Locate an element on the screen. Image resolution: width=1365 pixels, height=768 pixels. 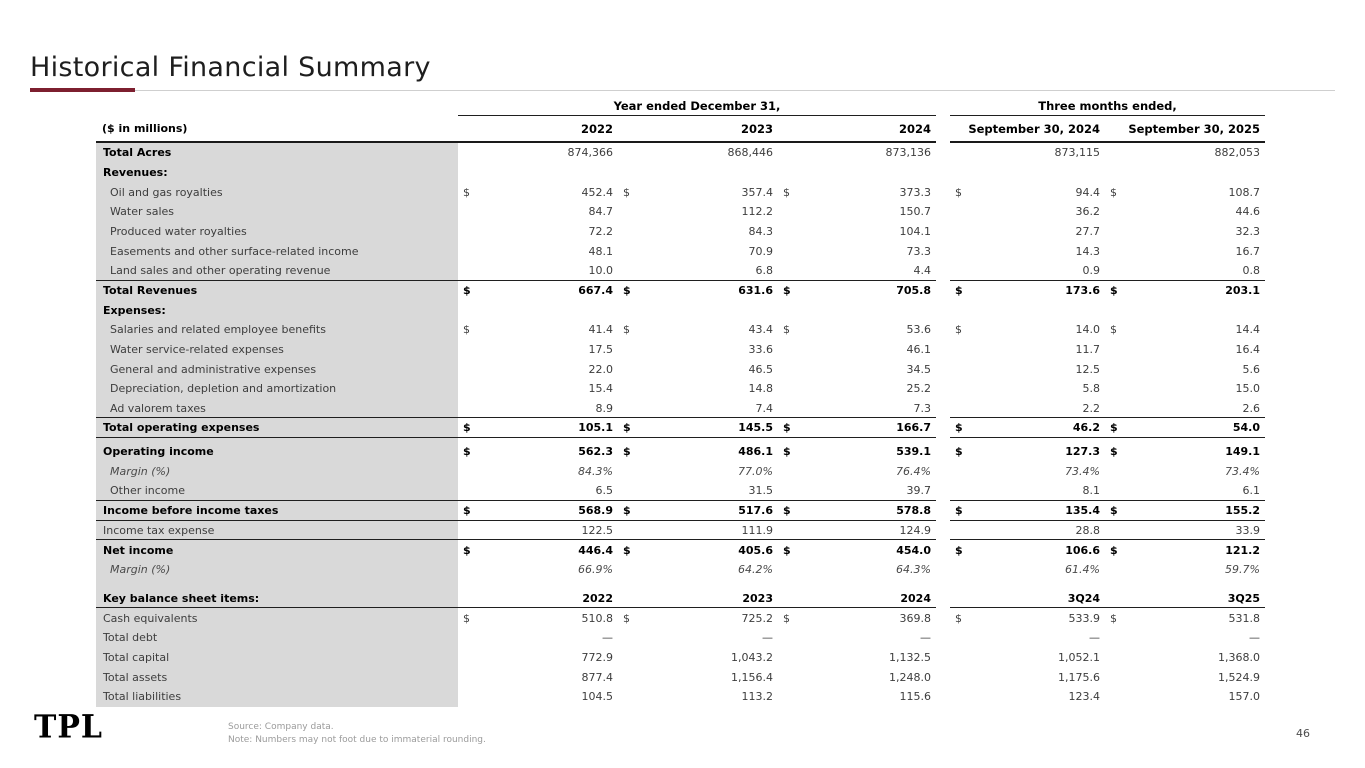
cell-value: 70.9 is located at coordinates (761, 251).